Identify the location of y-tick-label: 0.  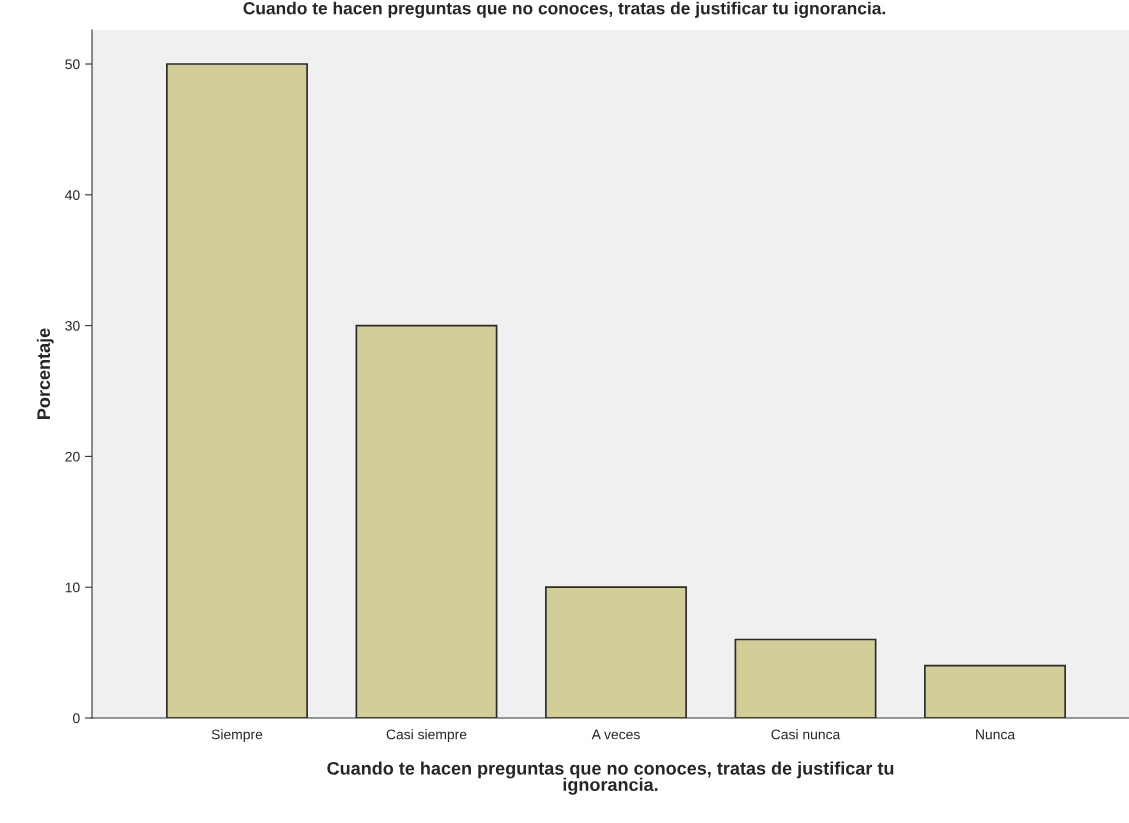
(76, 718).